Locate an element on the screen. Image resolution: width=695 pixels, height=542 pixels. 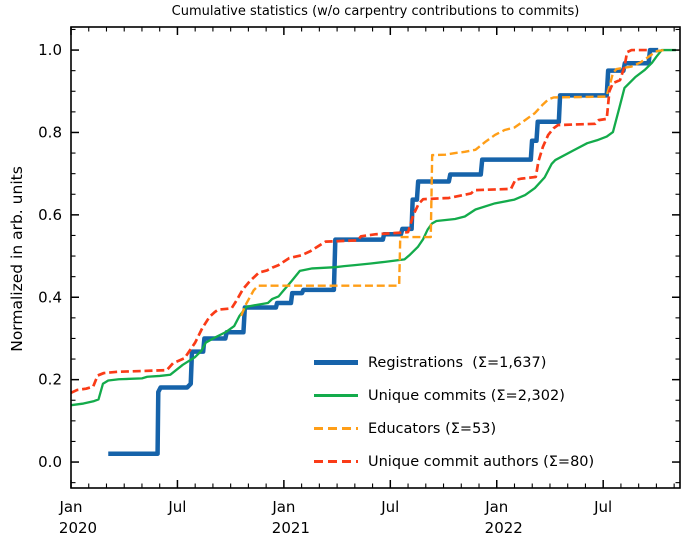
y-axis-labels: 0.0 0.2 0.4 0.6 0.8 1.0 is located at coordinates (50, 256).